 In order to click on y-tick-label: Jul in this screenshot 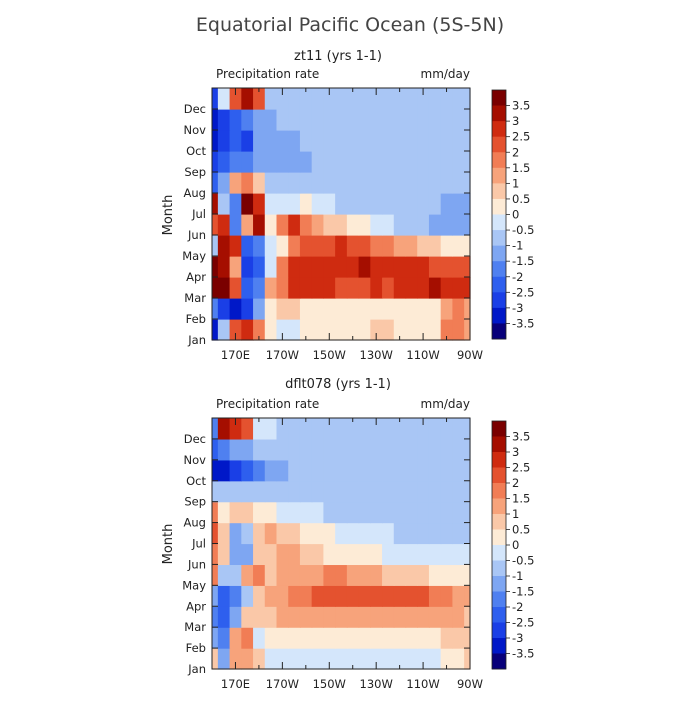, I will do `click(198, 214)`.